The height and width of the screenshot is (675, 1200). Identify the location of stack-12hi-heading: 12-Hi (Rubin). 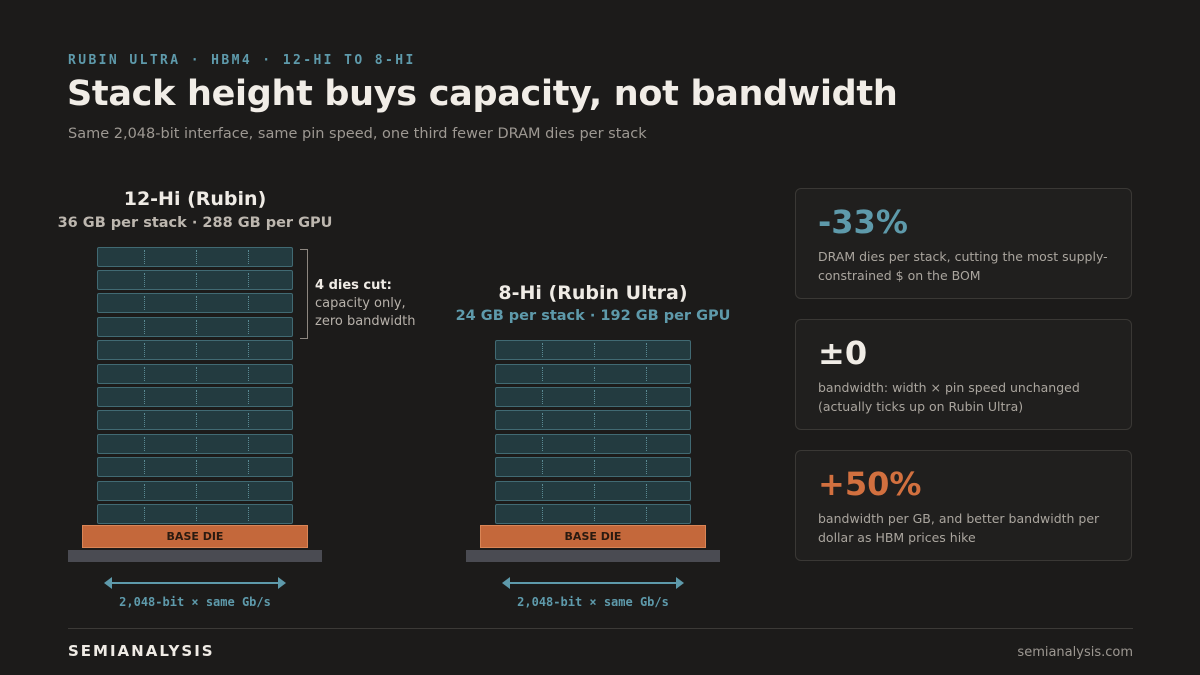
(195, 199).